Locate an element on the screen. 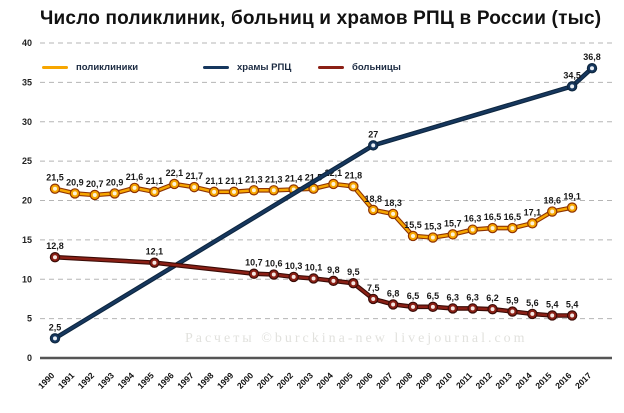 The width and height of the screenshot is (624, 413). legend-item-polyclinics: поликлиники is located at coordinates (90, 67).